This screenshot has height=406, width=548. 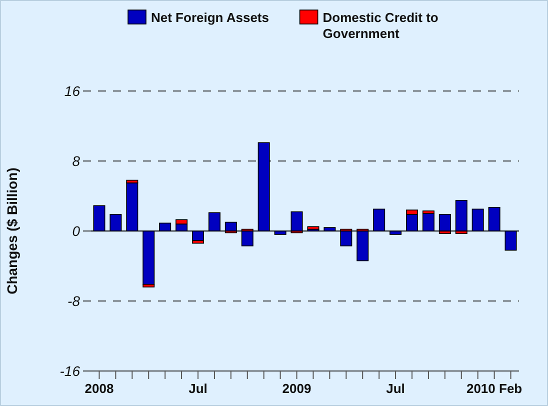 I want to click on y-tick-label: 8, so click(x=76, y=161).